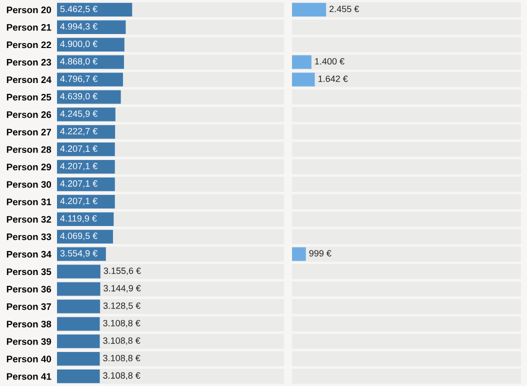 The height and width of the screenshot is (386, 527). What do you see at coordinates (29, 219) in the screenshot?
I see `y-tick-label: Person 32` at bounding box center [29, 219].